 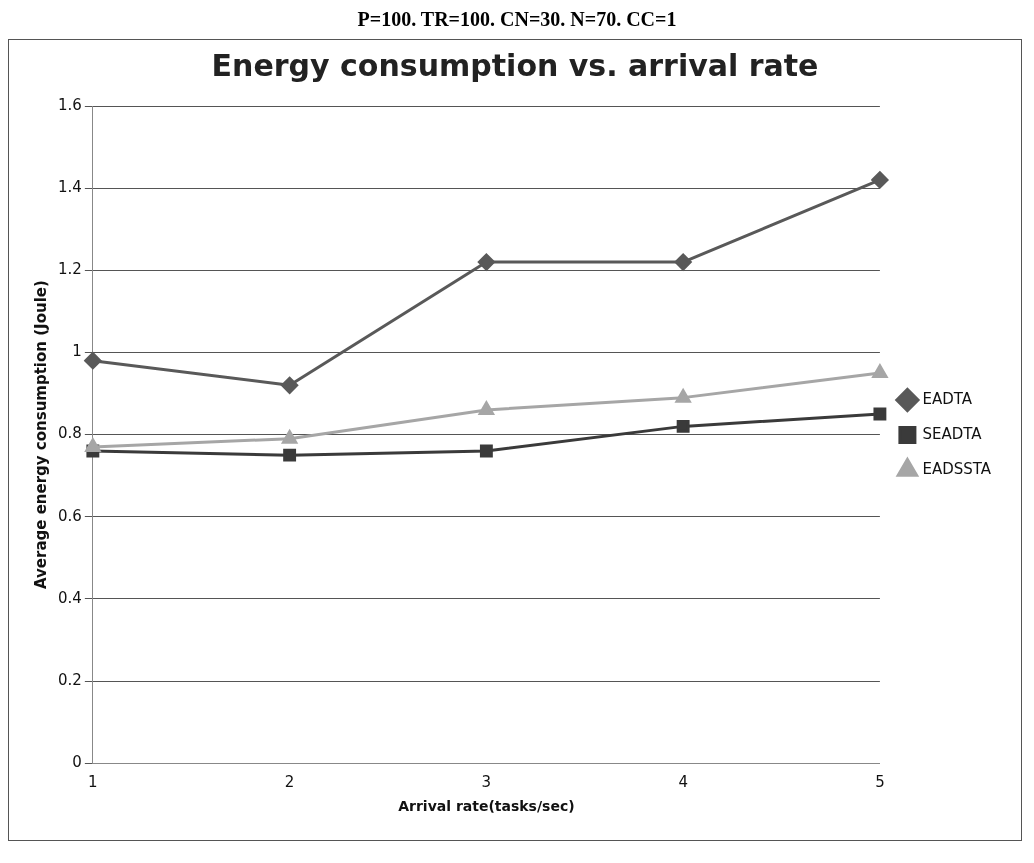 What do you see at coordinates (957, 468) in the screenshot?
I see `legend-label: EADSSTA` at bounding box center [957, 468].